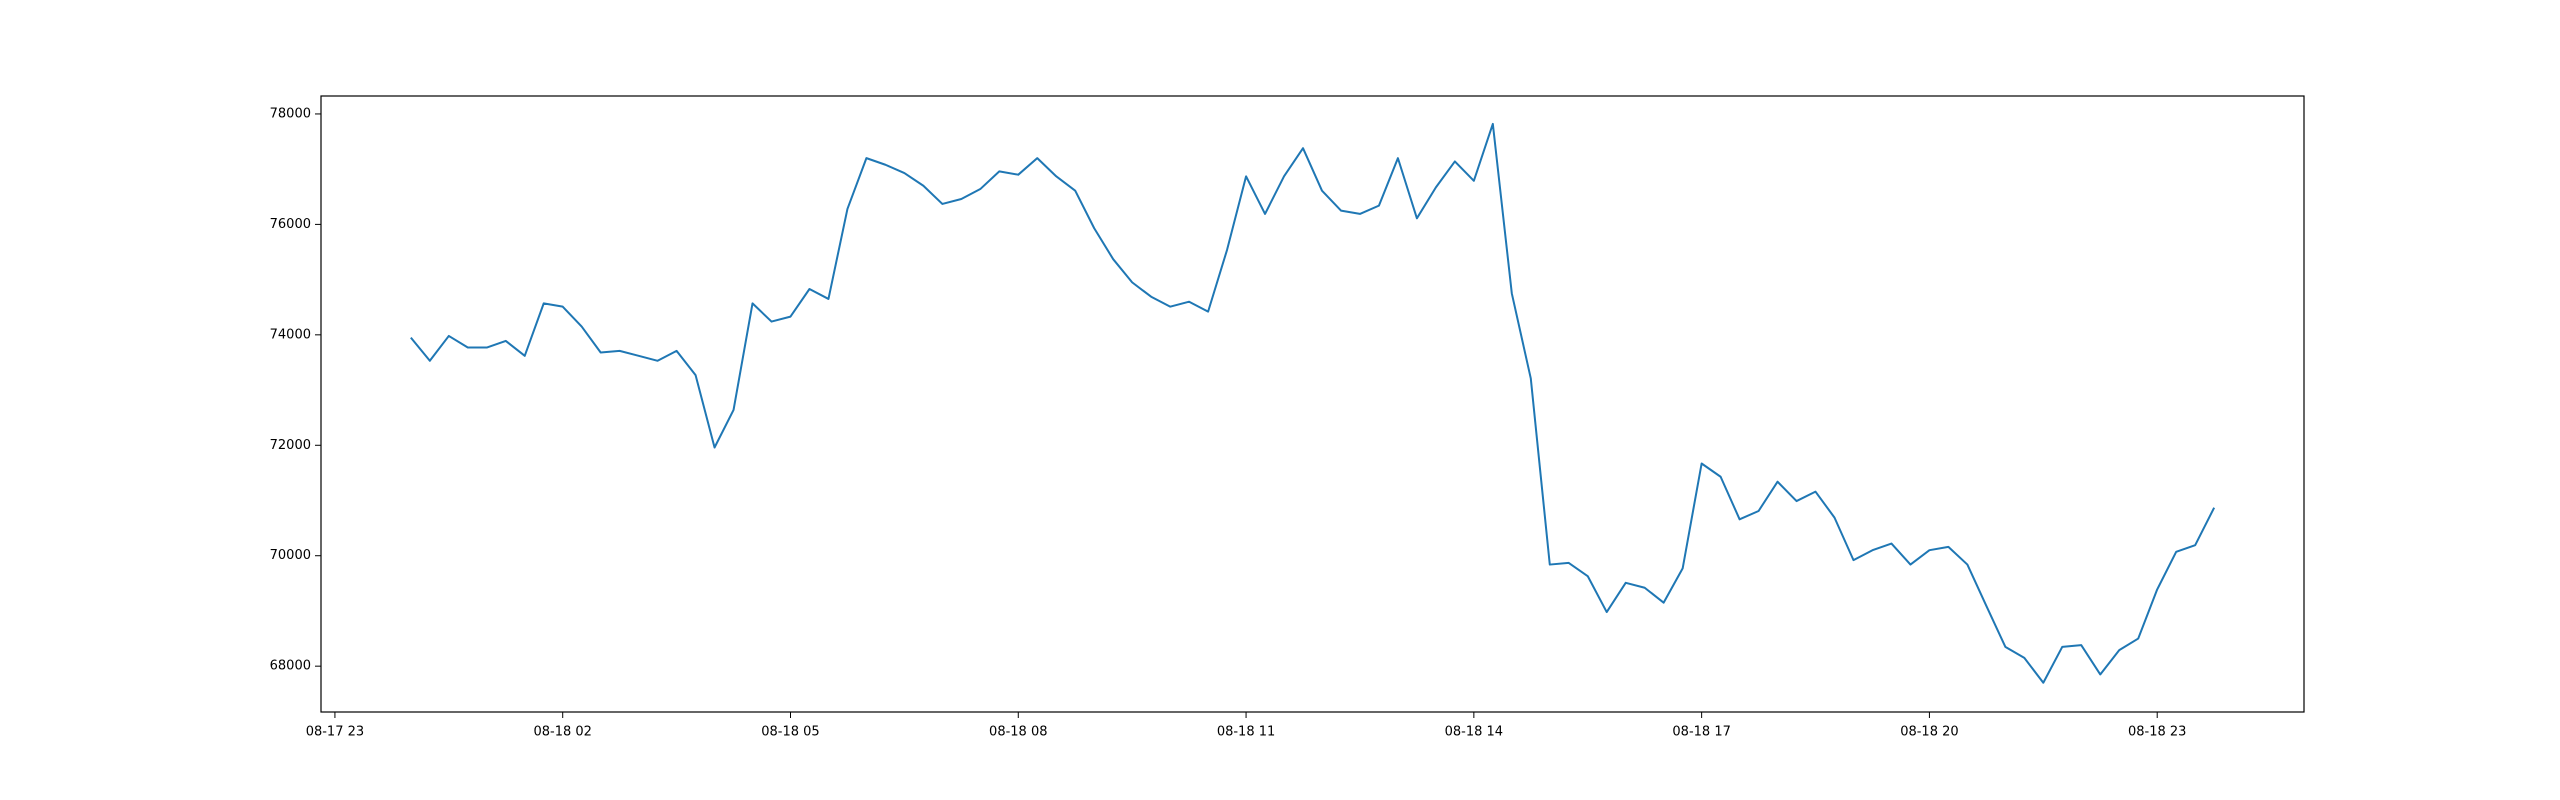 Image resolution: width=2560 pixels, height=800 pixels. I want to click on x-tick-label: 08-18 20, so click(1929, 732).